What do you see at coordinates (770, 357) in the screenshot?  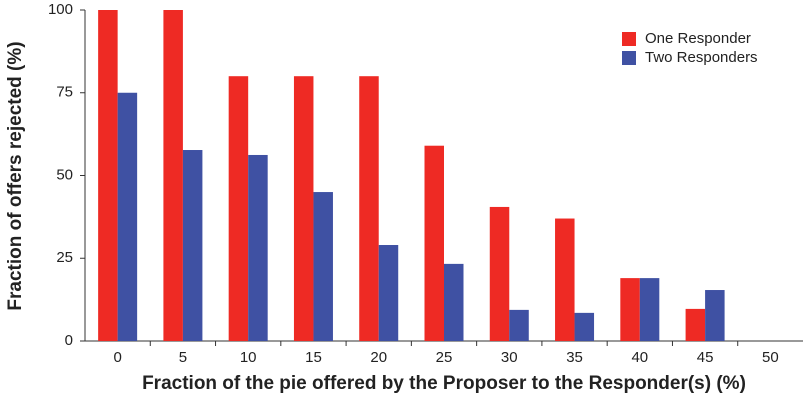 I see `x-tick-label: 50` at bounding box center [770, 357].